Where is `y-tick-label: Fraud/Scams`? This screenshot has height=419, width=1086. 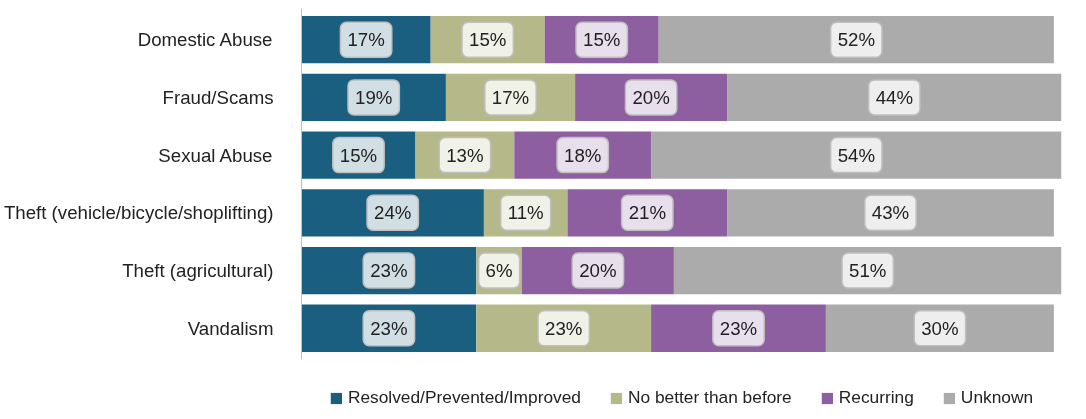
y-tick-label: Fraud/Scams is located at coordinates (218, 97).